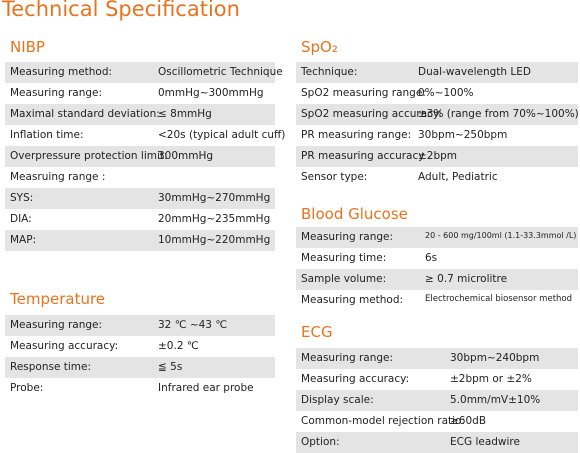 The image size is (580, 453). What do you see at coordinates (27, 388) in the screenshot?
I see `spec-label: Probe:` at bounding box center [27, 388].